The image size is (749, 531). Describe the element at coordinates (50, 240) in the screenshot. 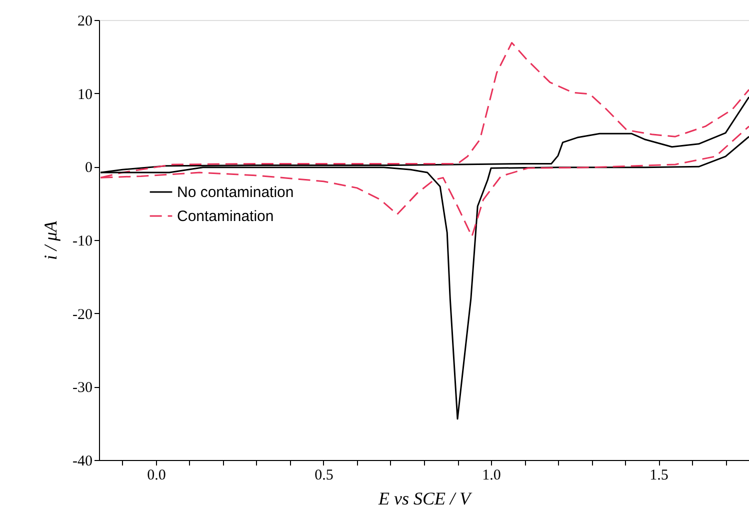

I see `y-axis-title: i / μA` at that location.